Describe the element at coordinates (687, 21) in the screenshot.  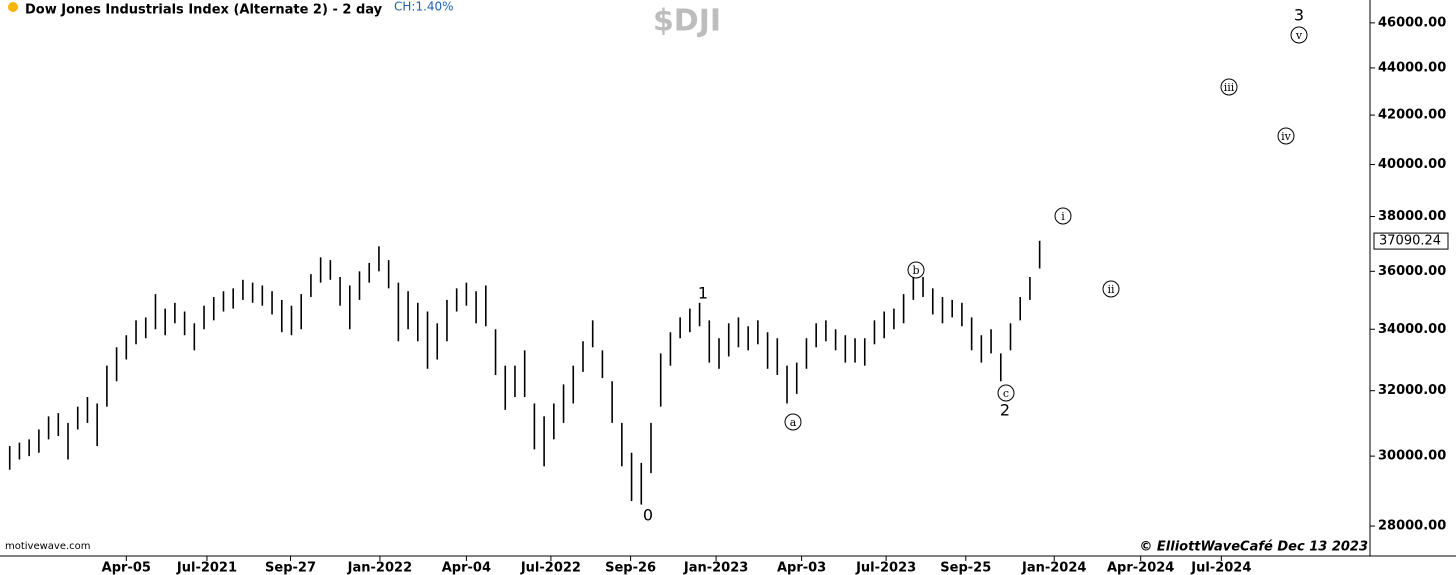
I see `symbol: $DJI` at that location.